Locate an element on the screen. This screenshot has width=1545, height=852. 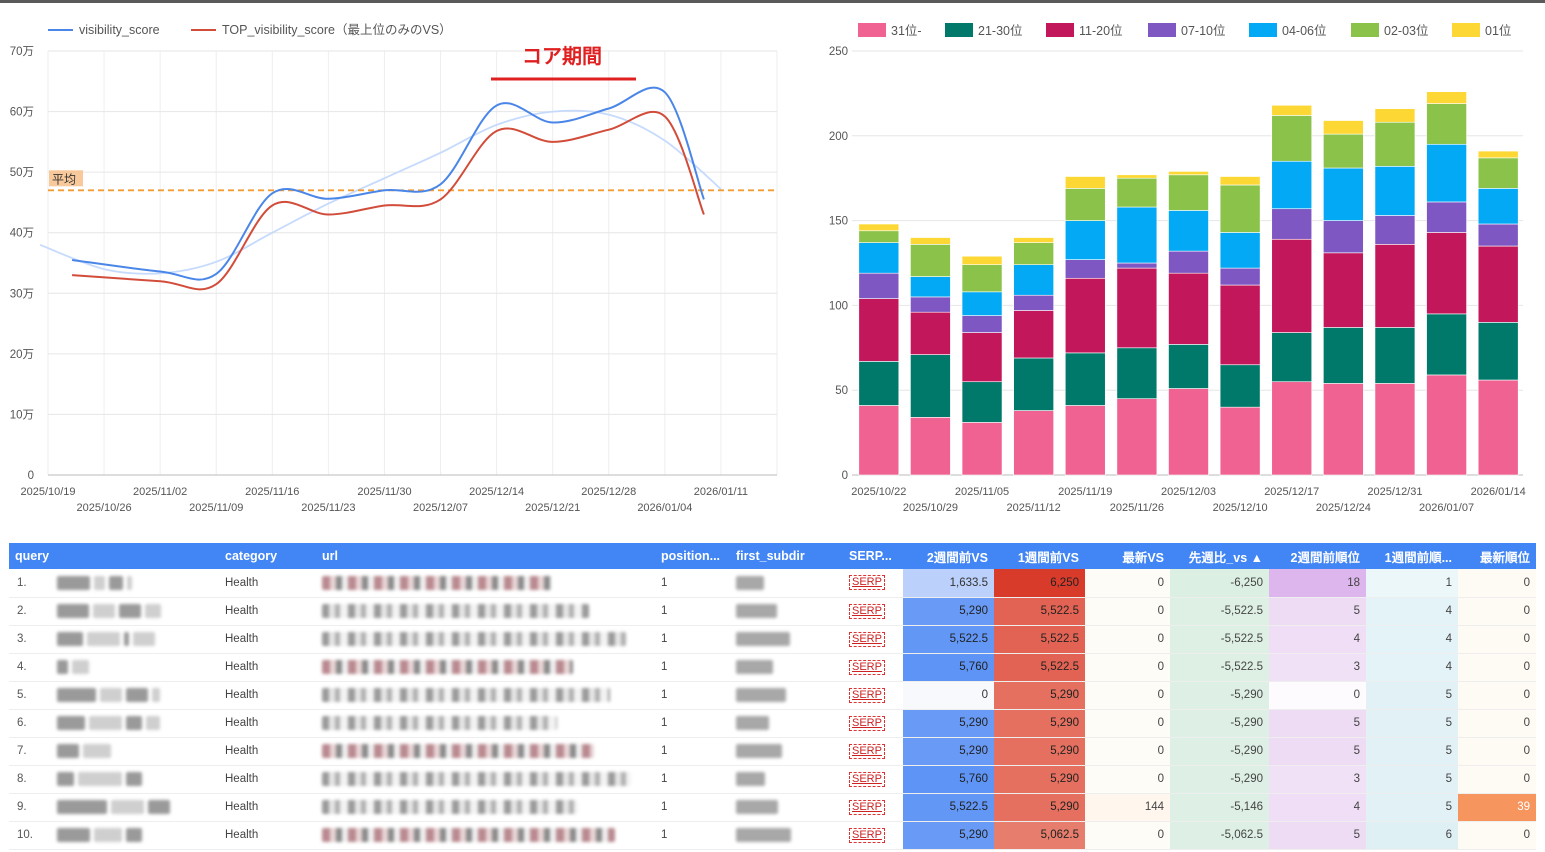
table-row: 2. Health 1 SERP 5,290 5,522.5 0 -5,522.5 5 4 0 is located at coordinates (772, 611).